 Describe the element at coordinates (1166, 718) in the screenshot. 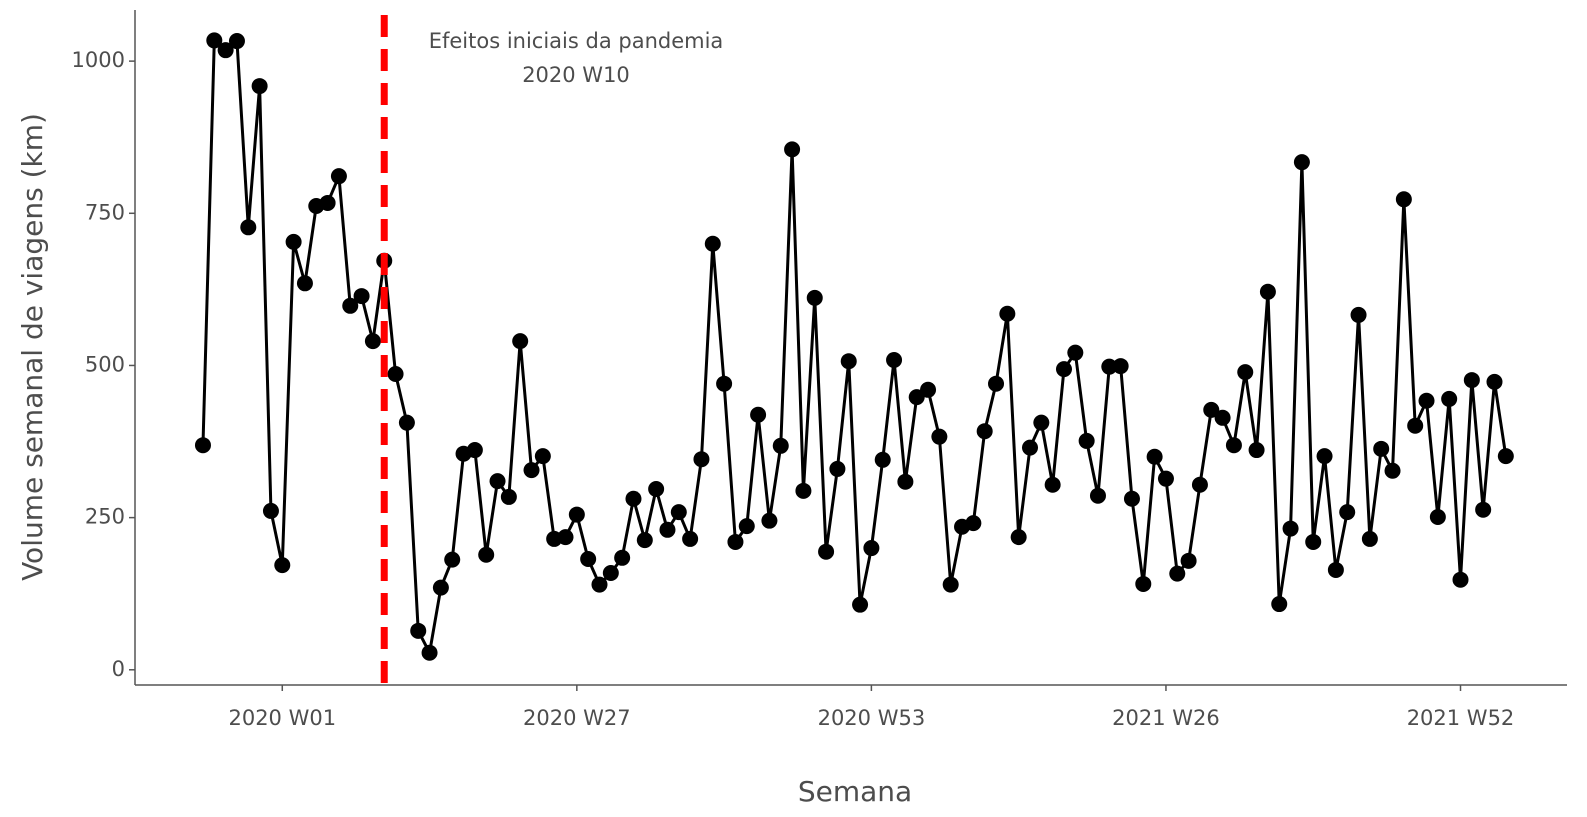

I see `x-tick-label: 2021 W26` at that location.